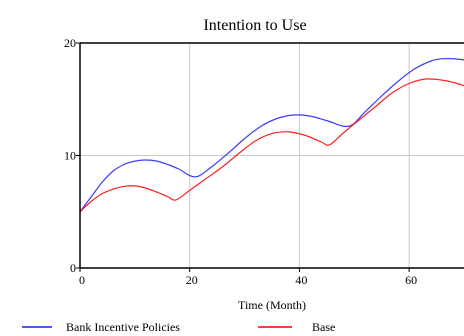  What do you see at coordinates (123, 327) in the screenshot?
I see `legend-label: Bank Incentive Policies` at bounding box center [123, 327].